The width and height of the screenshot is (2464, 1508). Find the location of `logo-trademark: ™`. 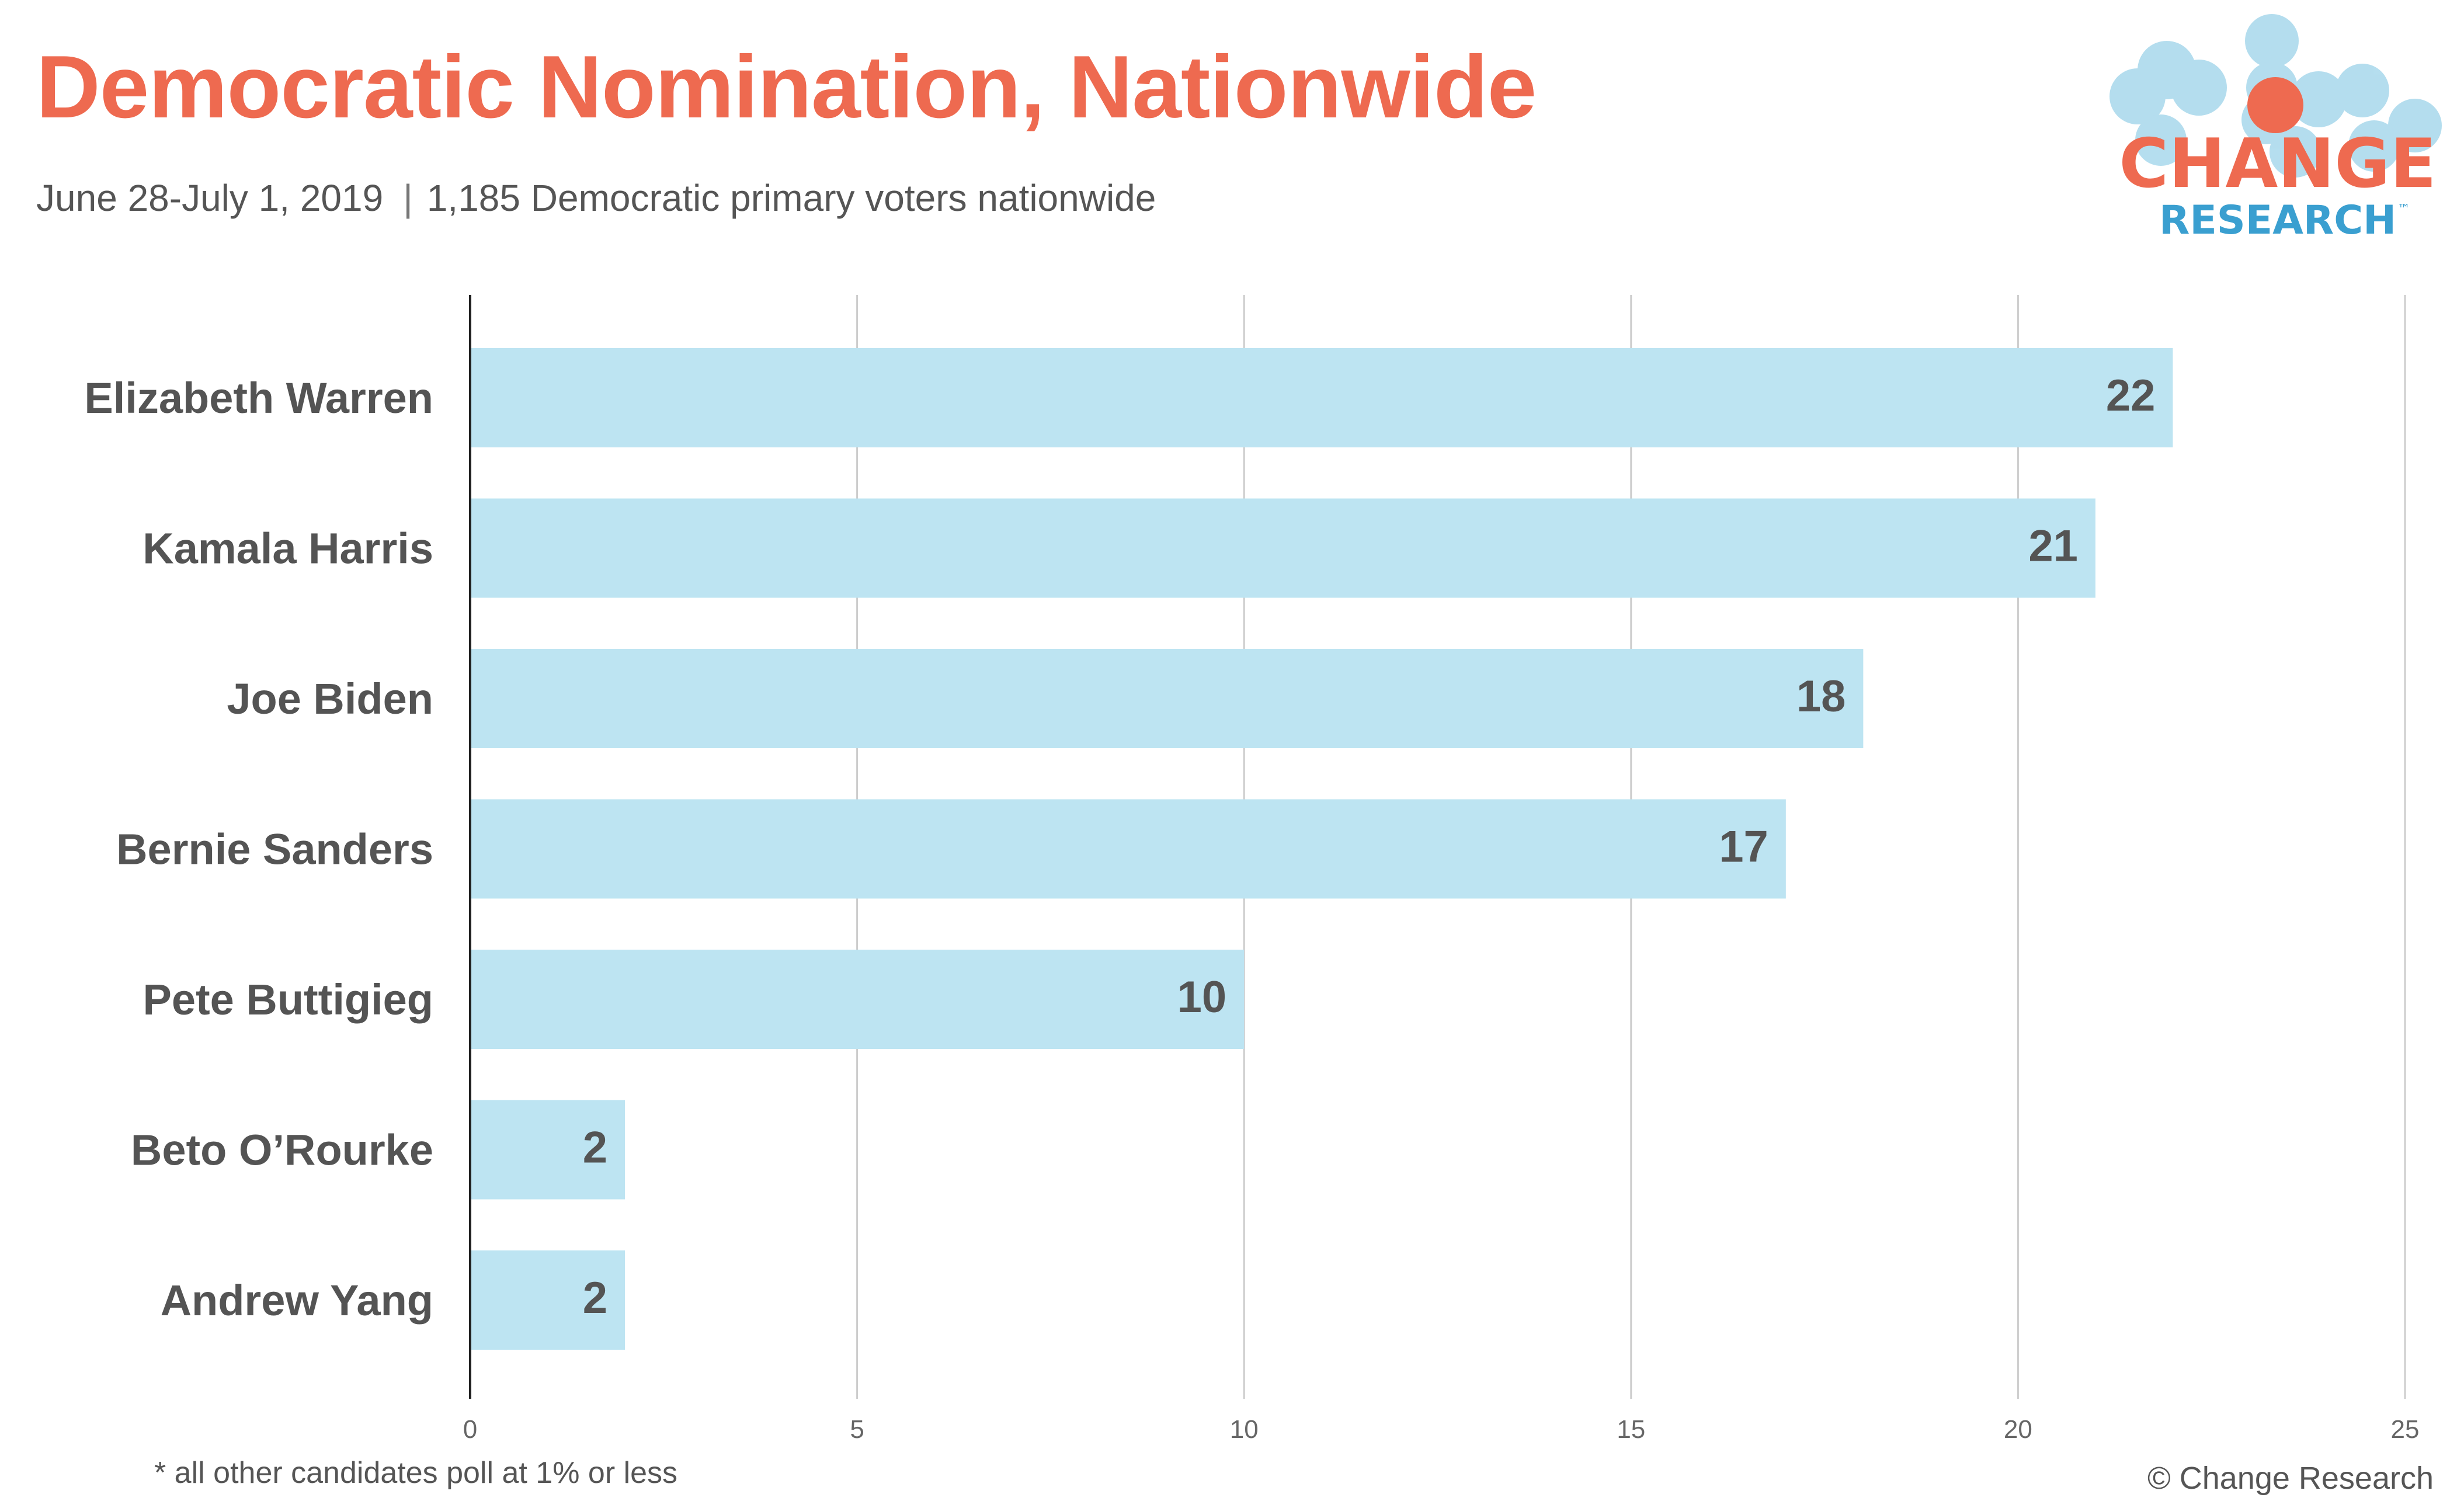

logo-trademark: ™ is located at coordinates (2403, 209).